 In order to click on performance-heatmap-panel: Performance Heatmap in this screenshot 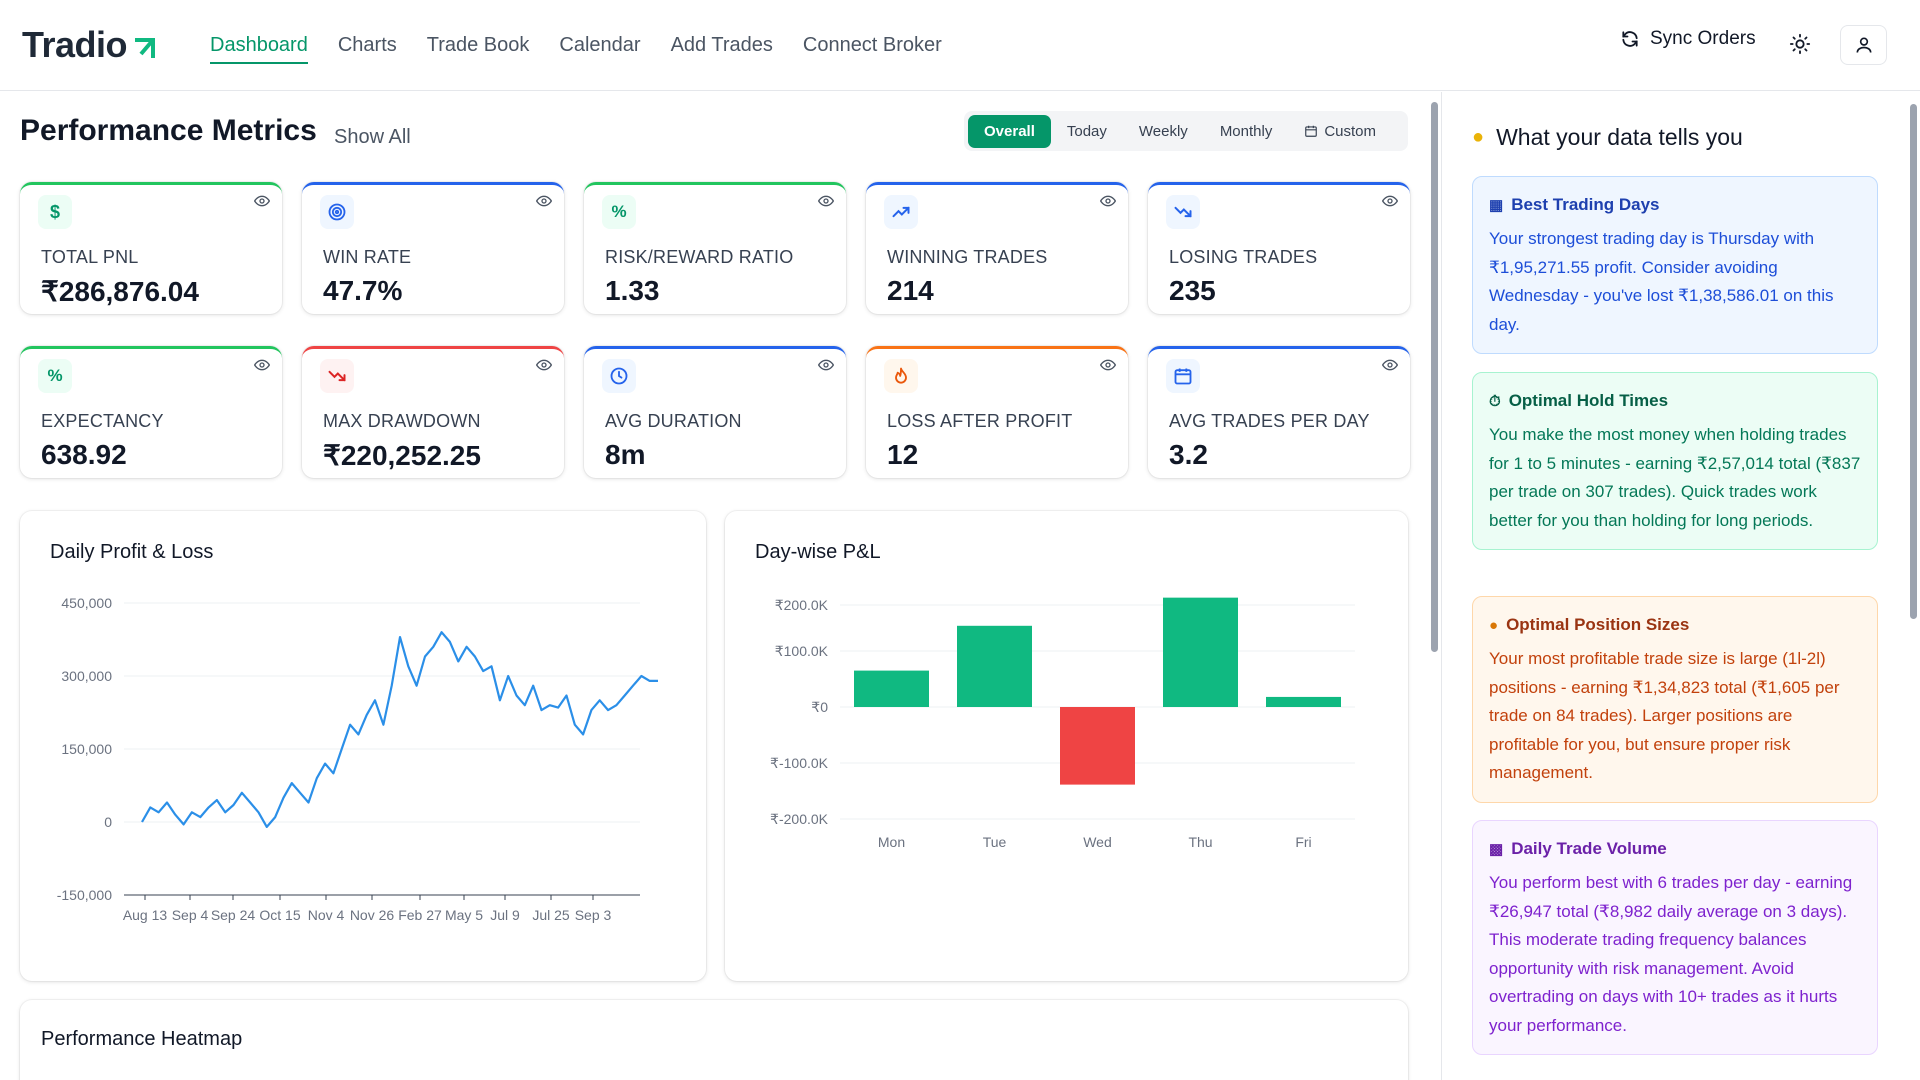, I will do `click(714, 1040)`.